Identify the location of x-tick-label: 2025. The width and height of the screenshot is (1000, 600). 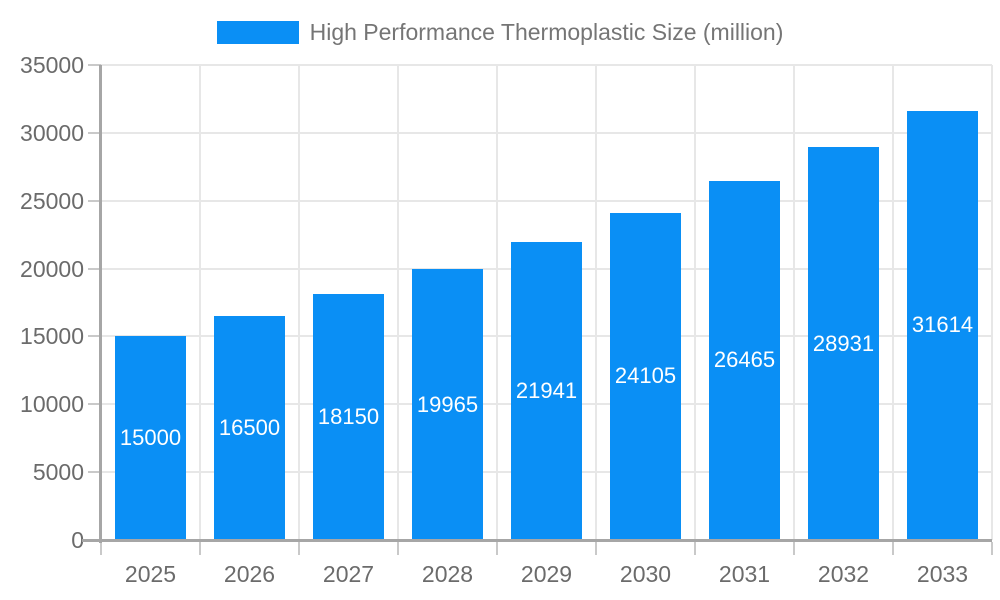
(150, 574).